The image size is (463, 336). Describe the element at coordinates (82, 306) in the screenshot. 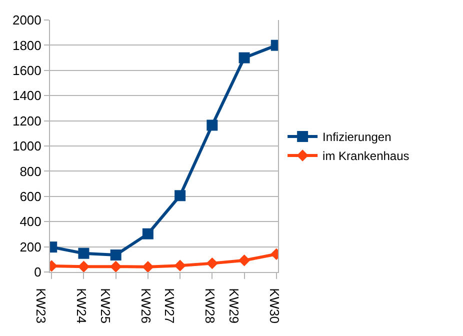

I see `x-tick-label: KW24` at that location.